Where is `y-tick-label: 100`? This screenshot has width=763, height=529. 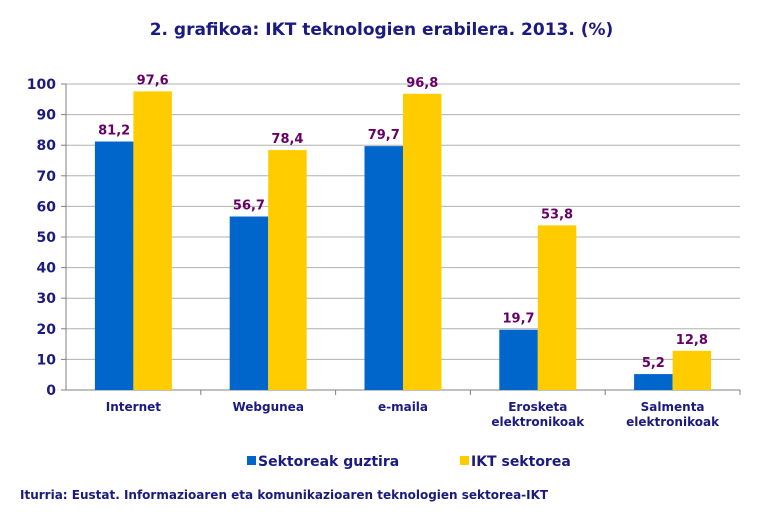 y-tick-label: 100 is located at coordinates (41, 85).